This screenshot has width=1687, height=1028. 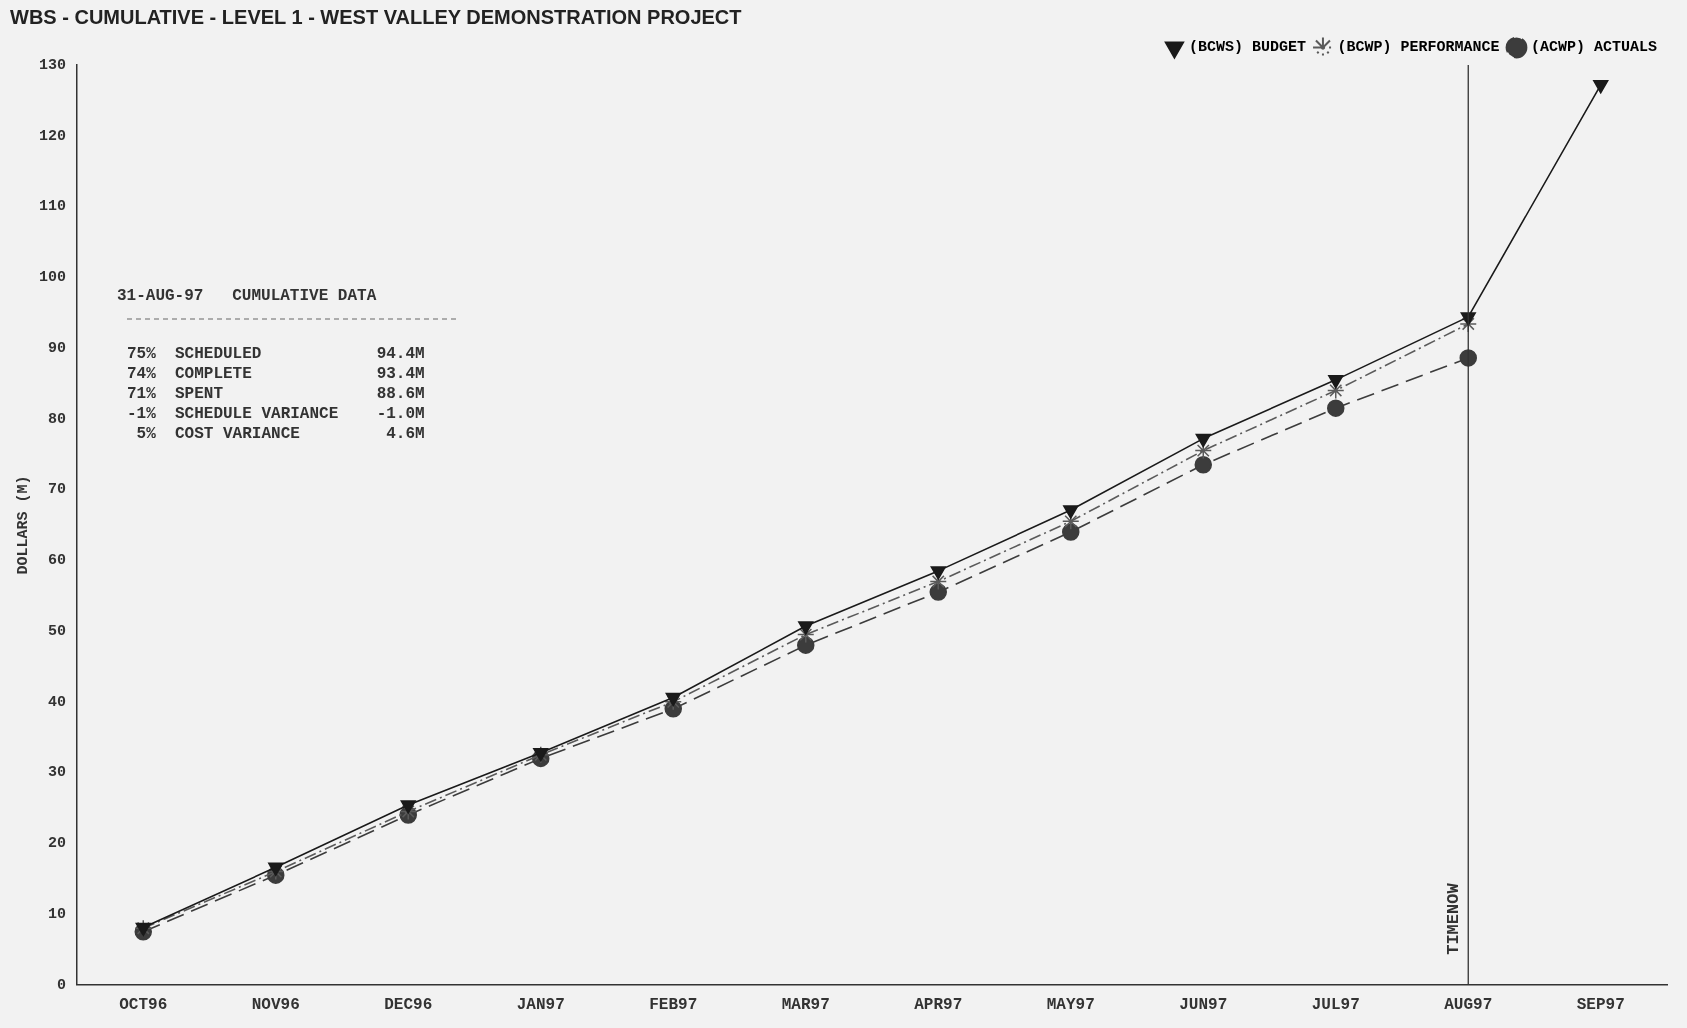 What do you see at coordinates (276, 374) in the screenshot?
I see `annotation: 74% COMPLETE 93.4M` at bounding box center [276, 374].